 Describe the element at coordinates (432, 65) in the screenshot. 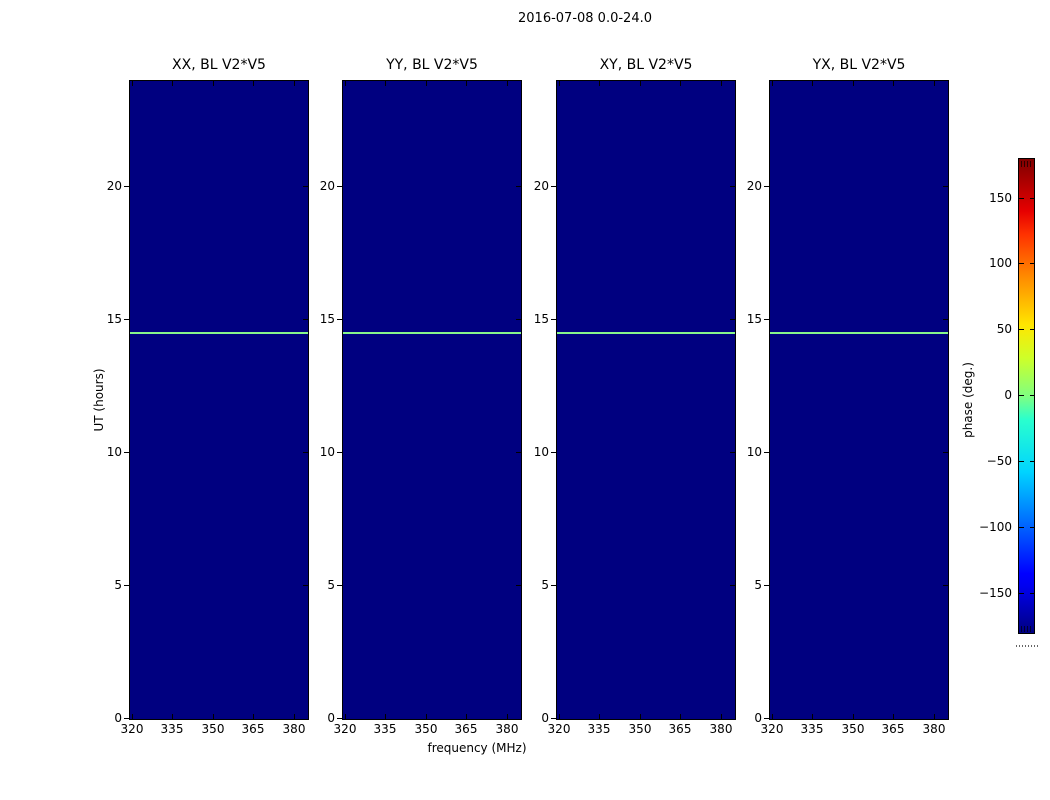

I see `panel-title-yy: YY, BL V2*V5` at that location.